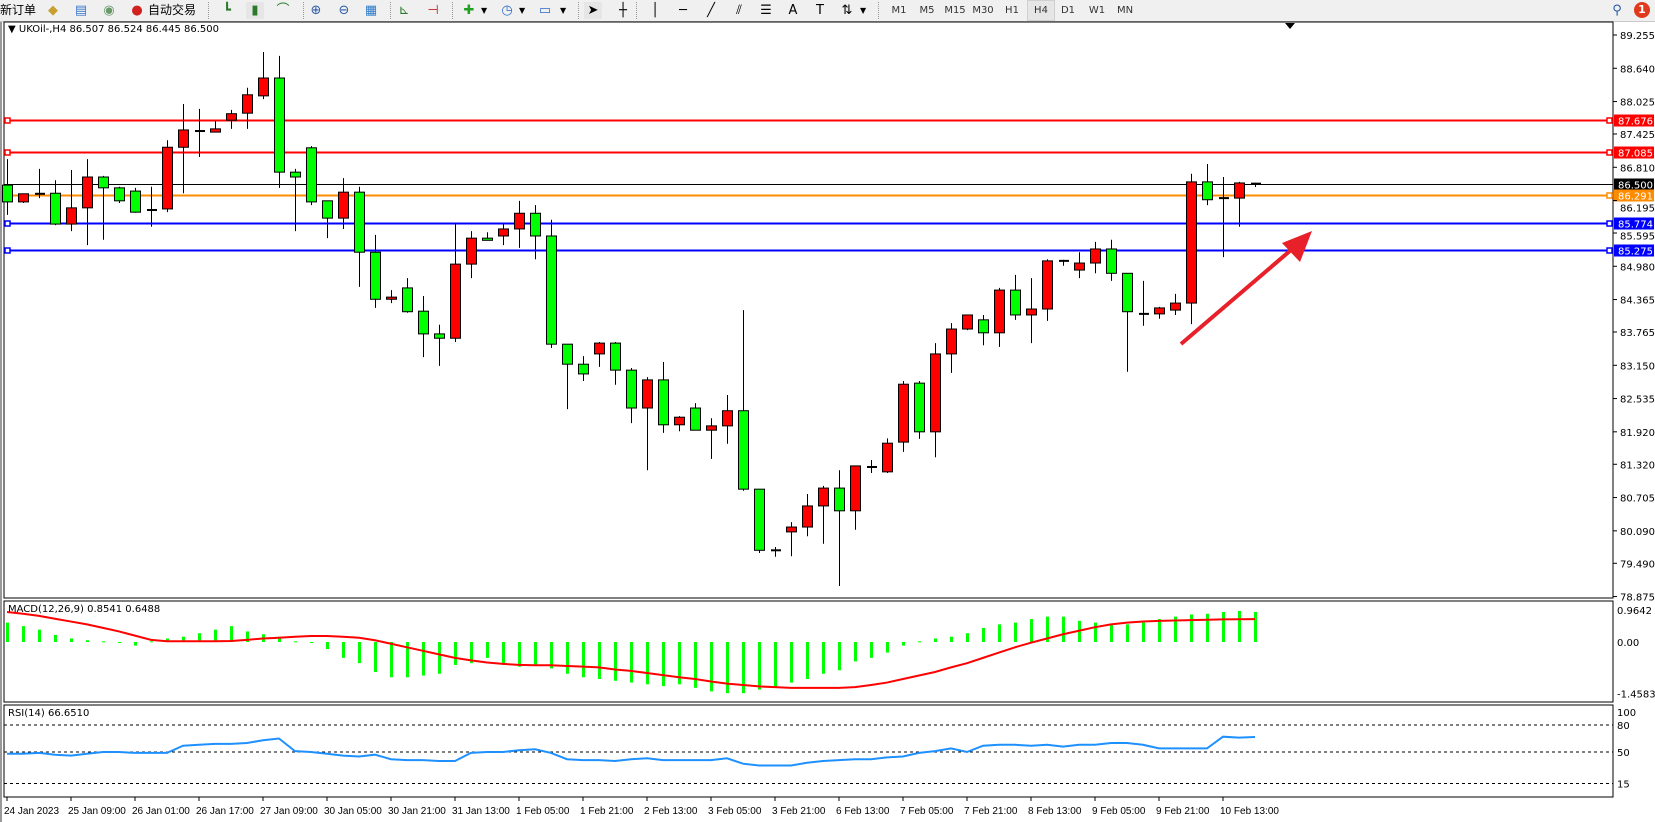 Image resolution: width=1655 pixels, height=822 pixels. What do you see at coordinates (543, 811) in the screenshot?
I see `time-tick-label: 1 Feb 05:00` at bounding box center [543, 811].